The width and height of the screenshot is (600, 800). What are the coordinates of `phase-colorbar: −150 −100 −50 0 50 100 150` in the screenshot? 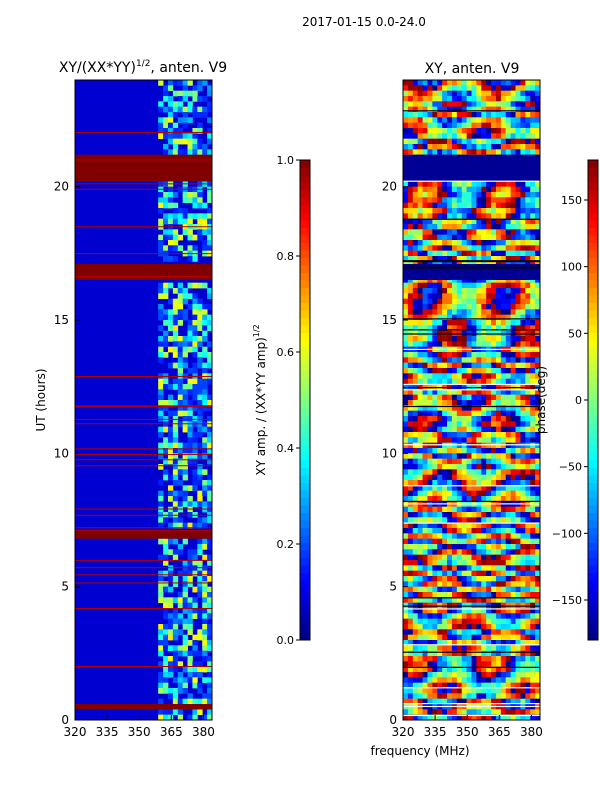 It's located at (575, 400).